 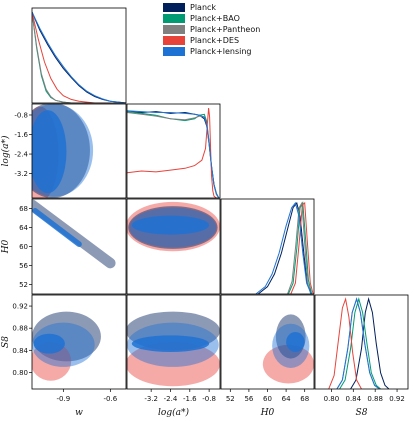 I want to click on marginal-curve-w-planck-des, so click(x=71, y=57).